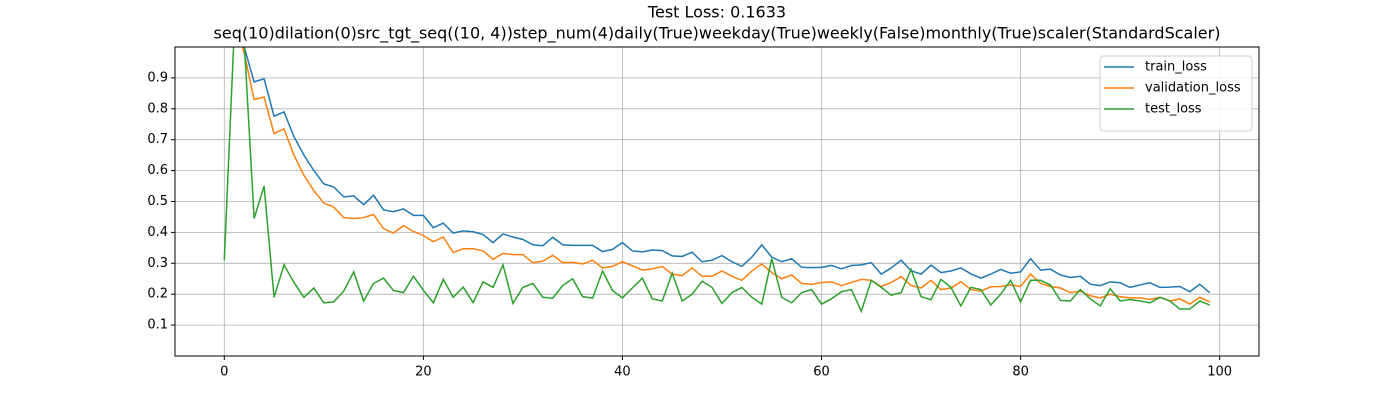  Describe the element at coordinates (157, 263) in the screenshot. I see `y-tick-label: 0.3` at that location.